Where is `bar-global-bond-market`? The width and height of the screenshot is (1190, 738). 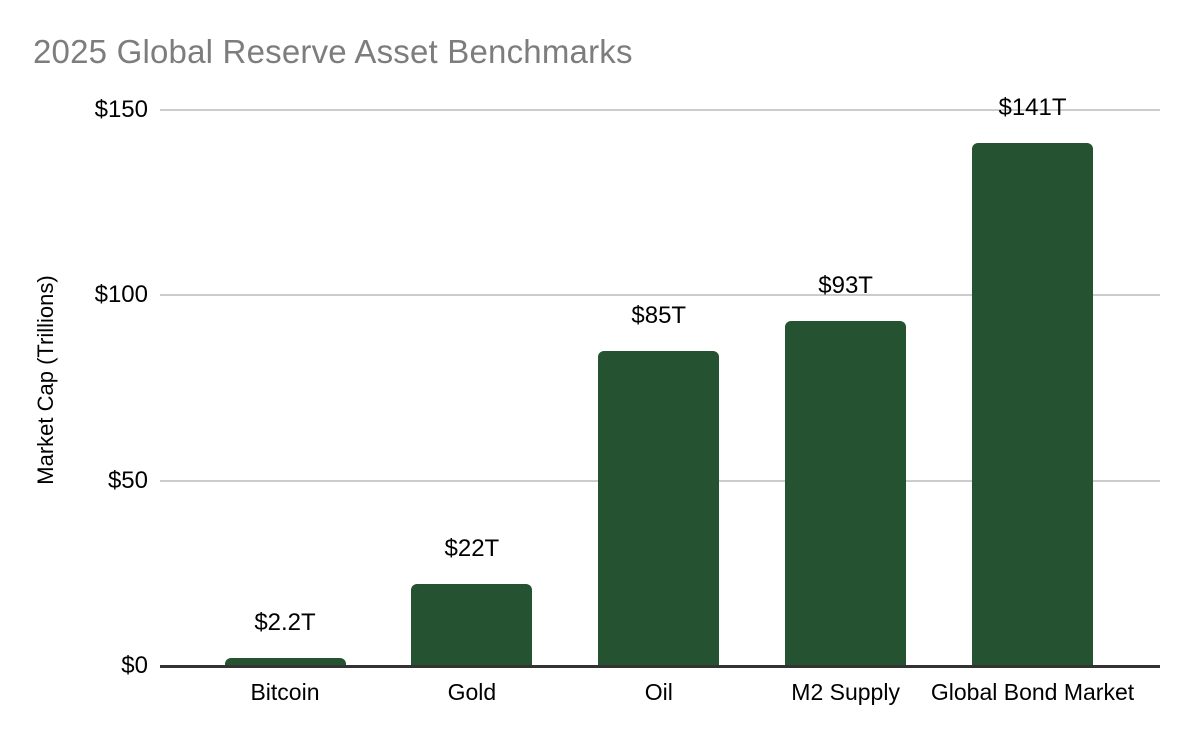 bar-global-bond-market is located at coordinates (1032, 404).